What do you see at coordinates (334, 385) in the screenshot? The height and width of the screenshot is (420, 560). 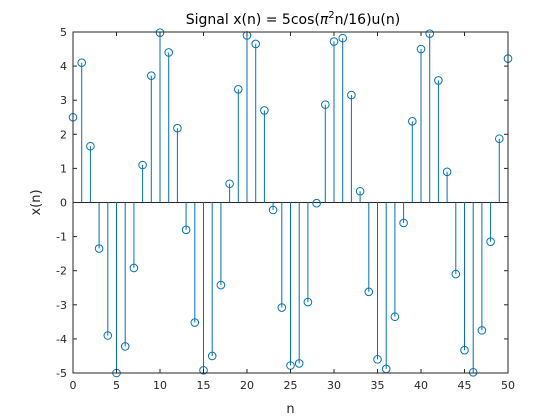 I see `x-tick-label: 30` at bounding box center [334, 385].